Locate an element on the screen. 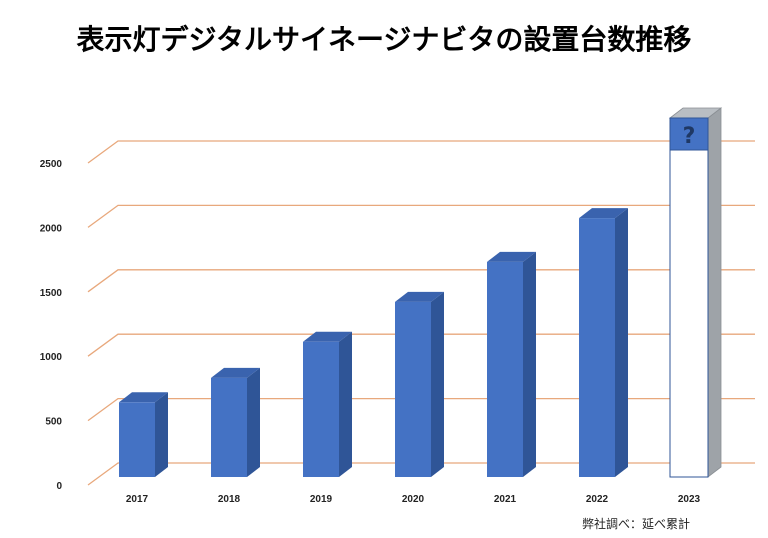 This screenshot has height=538, width=768. x-tick-label: 2022 is located at coordinates (597, 499).